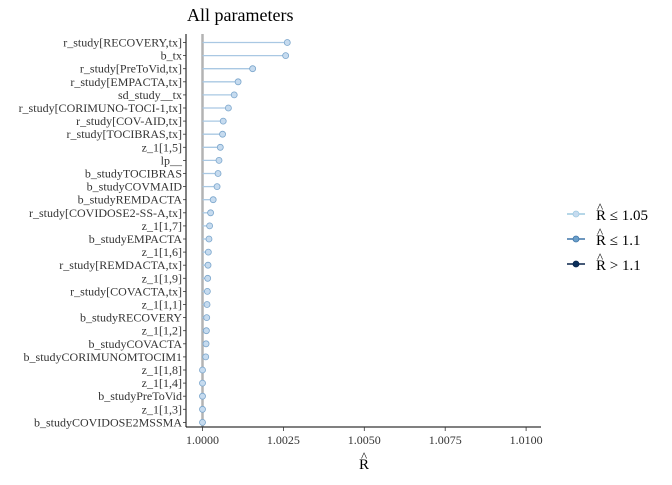 The width and height of the screenshot is (672, 485). What do you see at coordinates (245, 230) in the screenshot?
I see `plot-area` at bounding box center [245, 230].